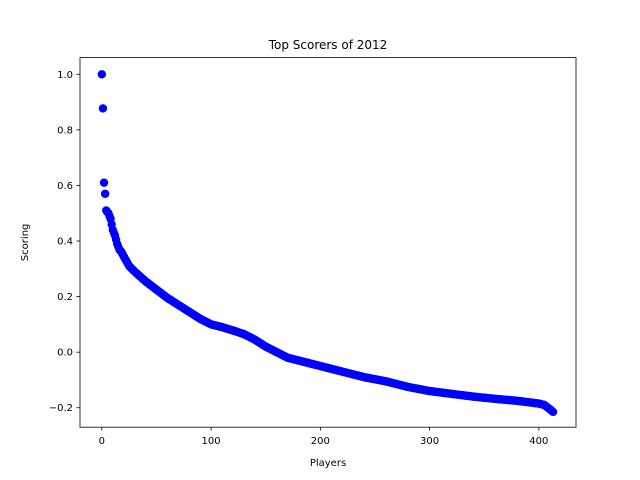 The height and width of the screenshot is (480, 640). I want to click on y-tick-label: 0.4, so click(65, 242).